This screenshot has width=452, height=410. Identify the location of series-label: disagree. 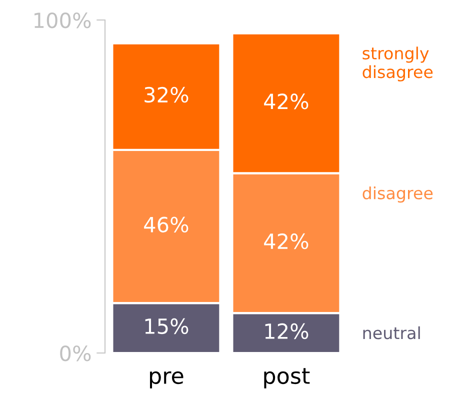
(397, 194).